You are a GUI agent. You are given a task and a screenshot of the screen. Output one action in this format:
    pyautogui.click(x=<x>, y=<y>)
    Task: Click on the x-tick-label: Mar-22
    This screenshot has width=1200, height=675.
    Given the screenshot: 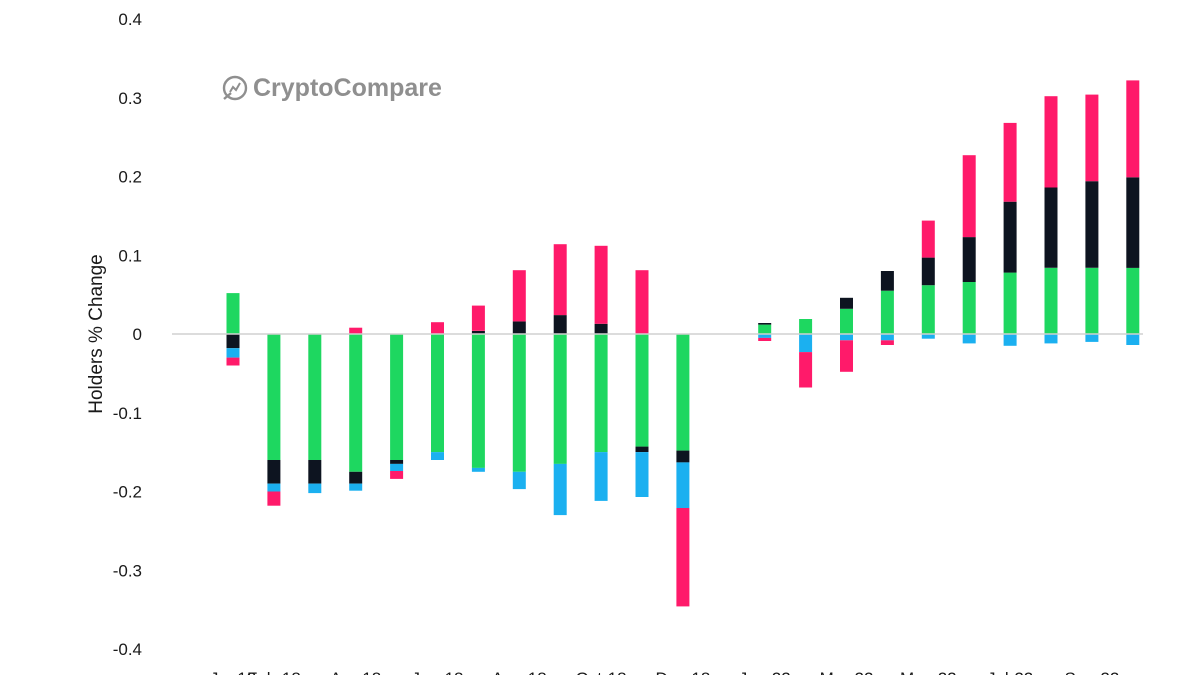 What is the action you would take?
    pyautogui.click(x=847, y=672)
    